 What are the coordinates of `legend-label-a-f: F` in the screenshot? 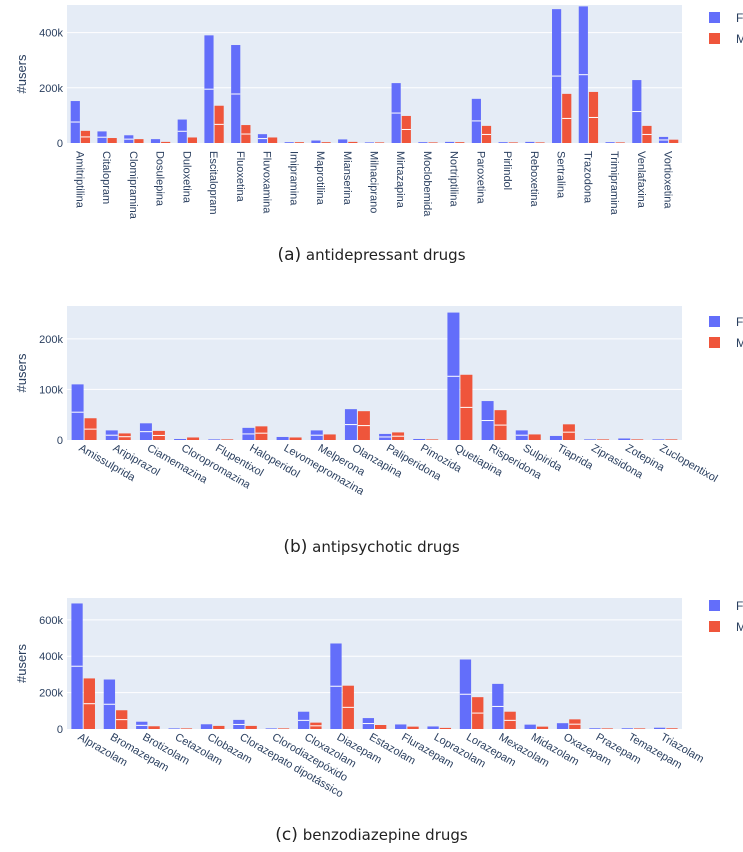 It's located at (739, 18).